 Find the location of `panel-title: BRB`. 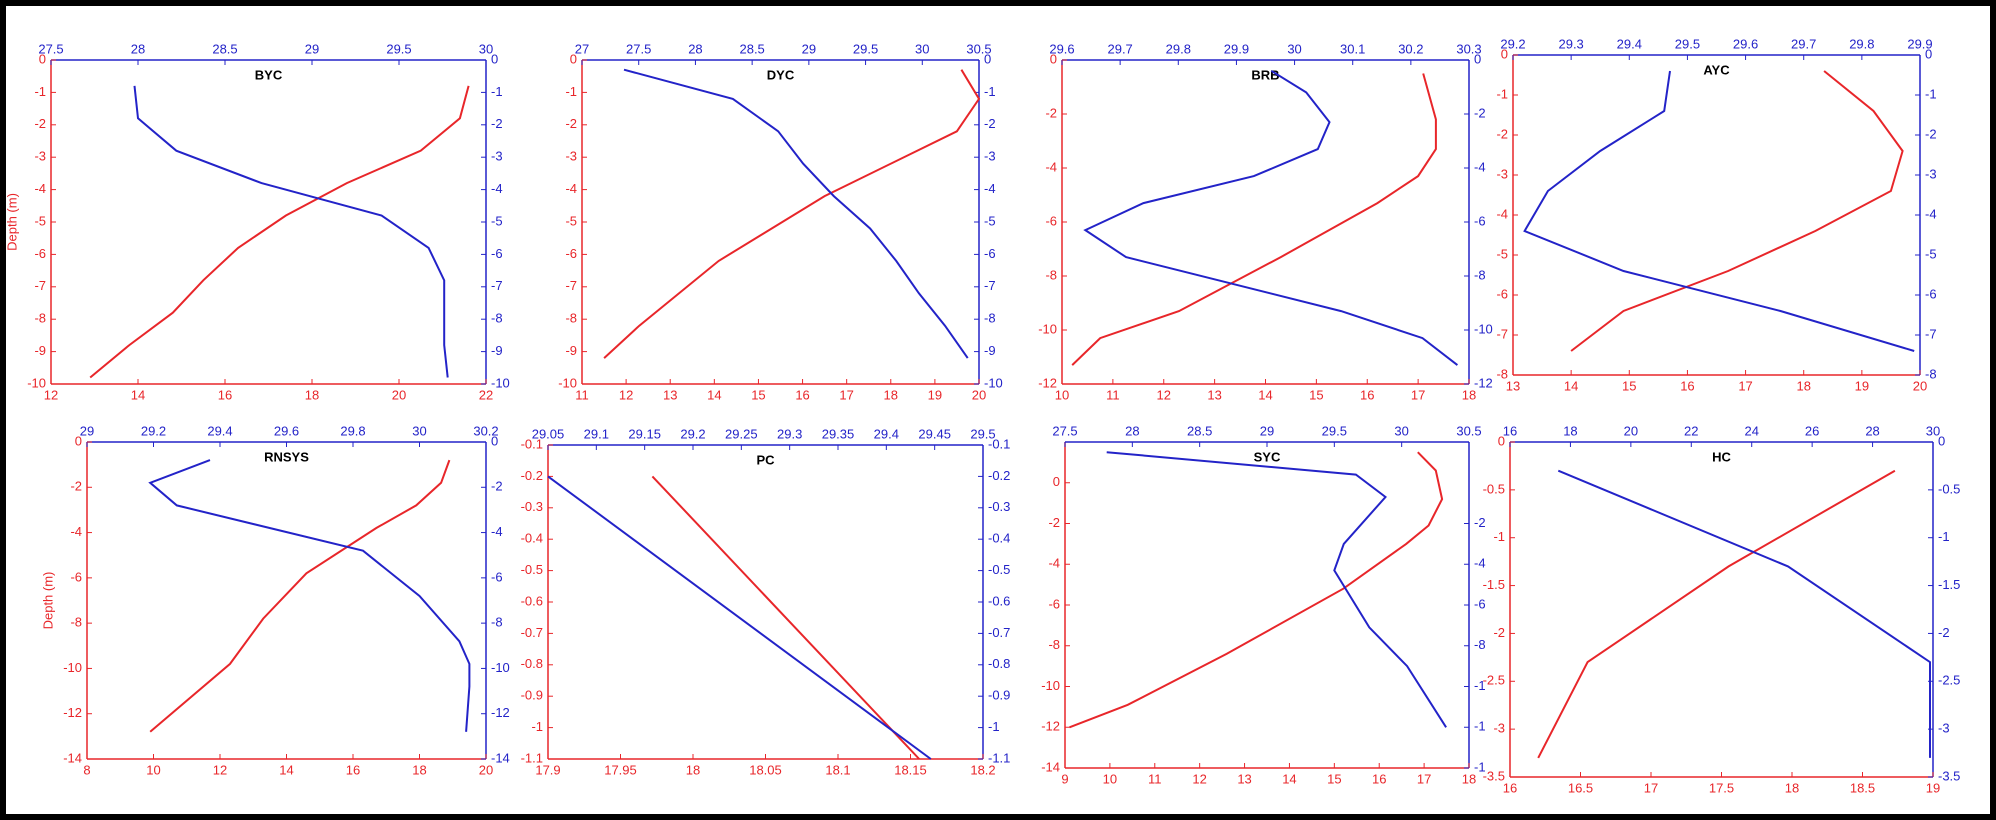

panel-title: BRB is located at coordinates (1265, 74).